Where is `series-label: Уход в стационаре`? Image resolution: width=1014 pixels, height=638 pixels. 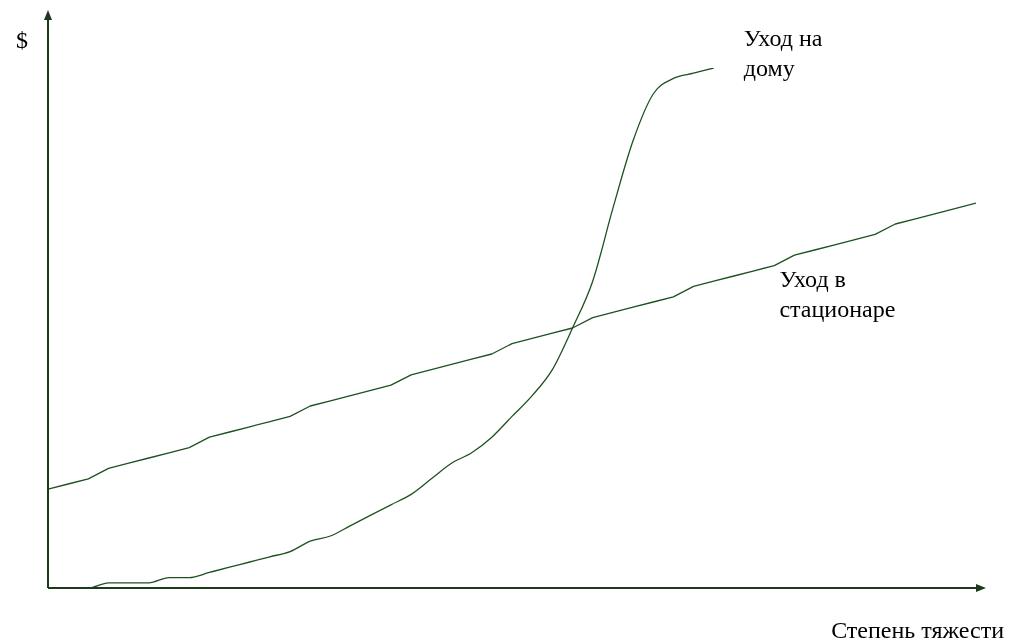
series-label: Уход в стационаре is located at coordinates (837, 294).